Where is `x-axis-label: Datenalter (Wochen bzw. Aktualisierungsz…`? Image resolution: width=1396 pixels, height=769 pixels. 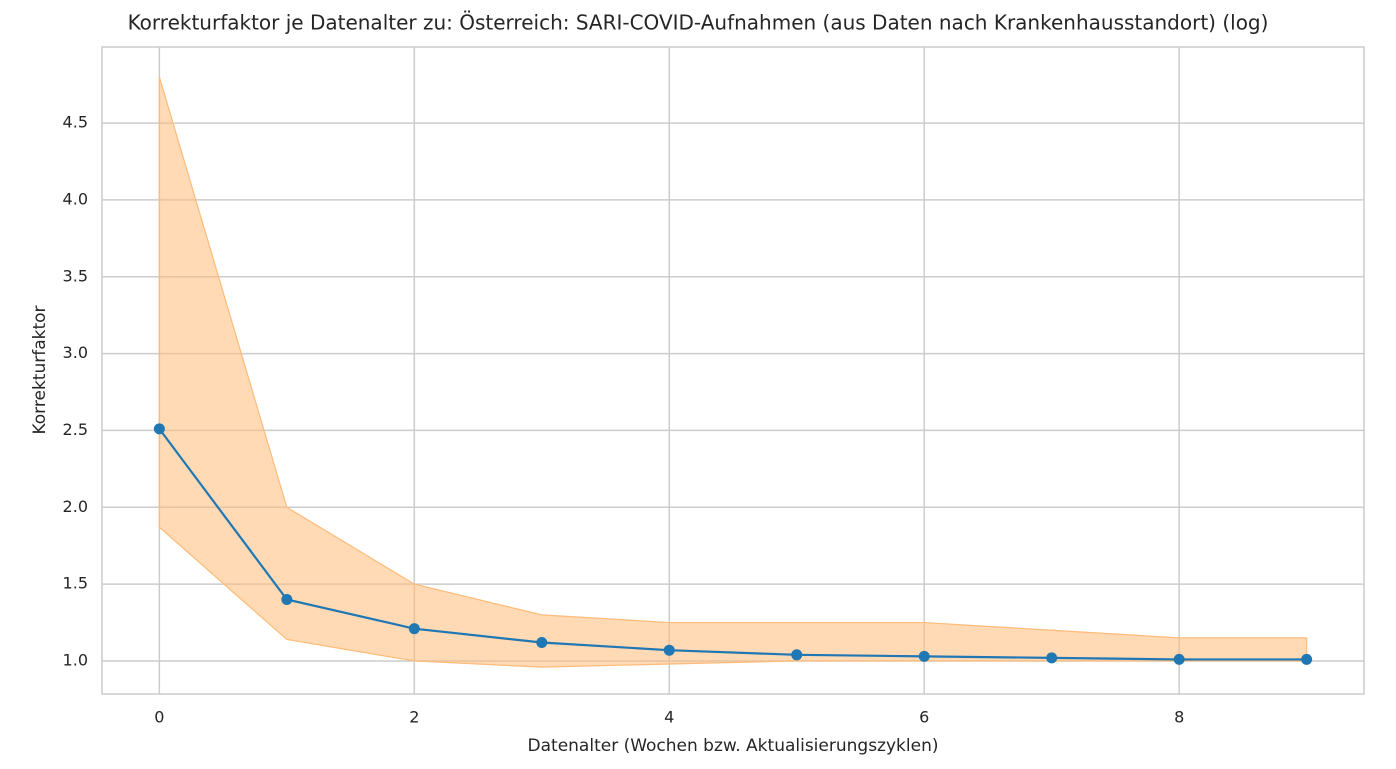
x-axis-label: Datenalter (Wochen bzw. Aktualisierungsz… is located at coordinates (733, 746).